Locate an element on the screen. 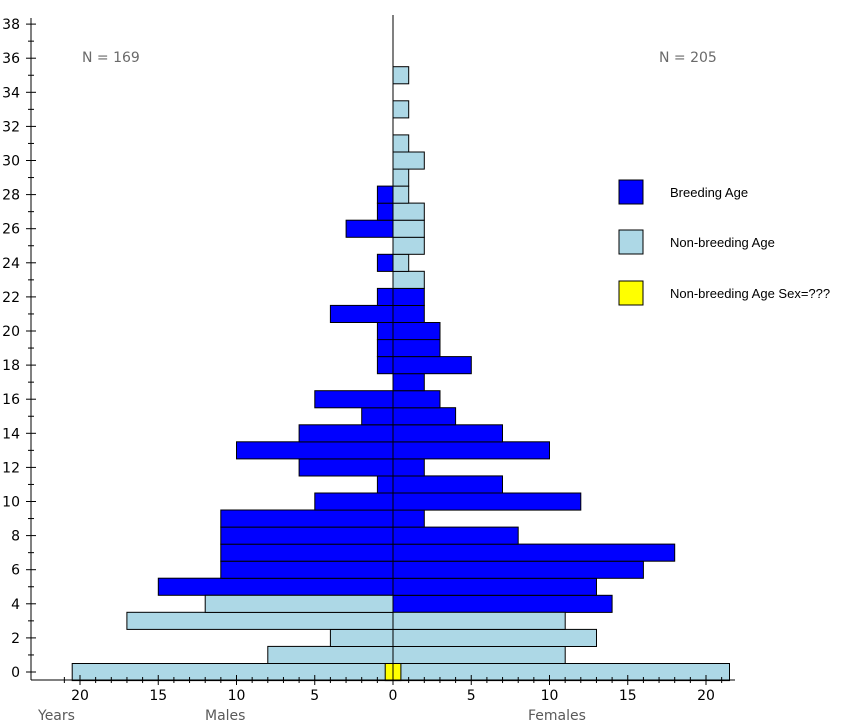  y-tick-label: 8 is located at coordinates (15, 537).